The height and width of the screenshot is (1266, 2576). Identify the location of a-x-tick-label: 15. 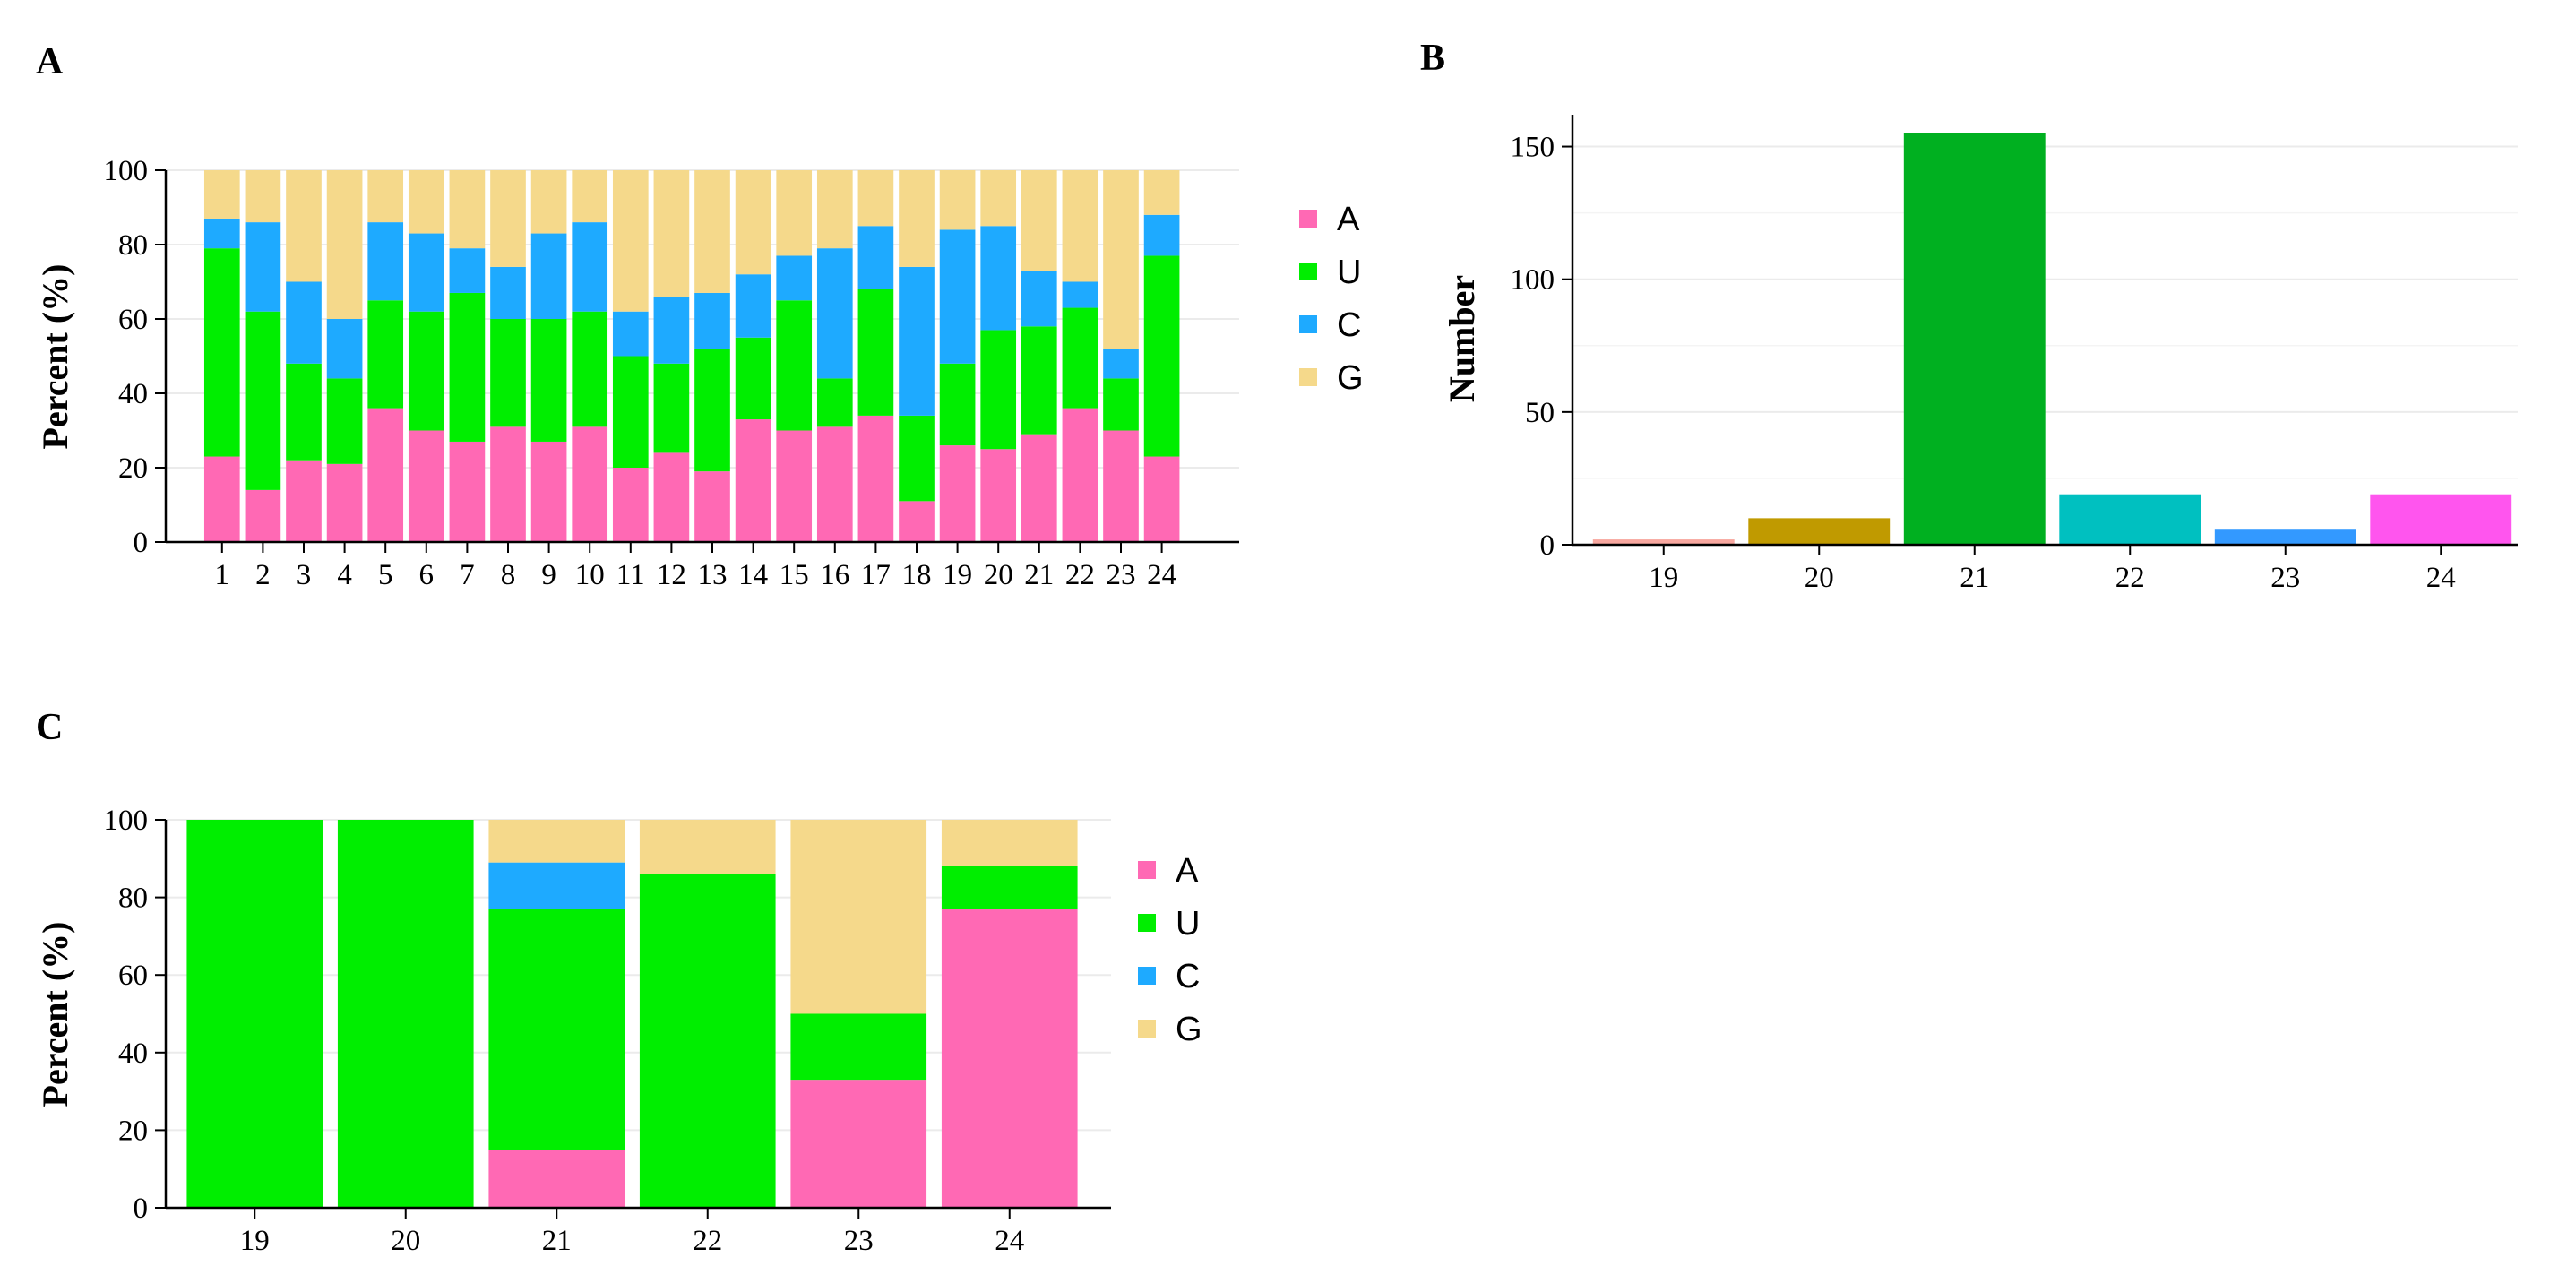
(794, 575).